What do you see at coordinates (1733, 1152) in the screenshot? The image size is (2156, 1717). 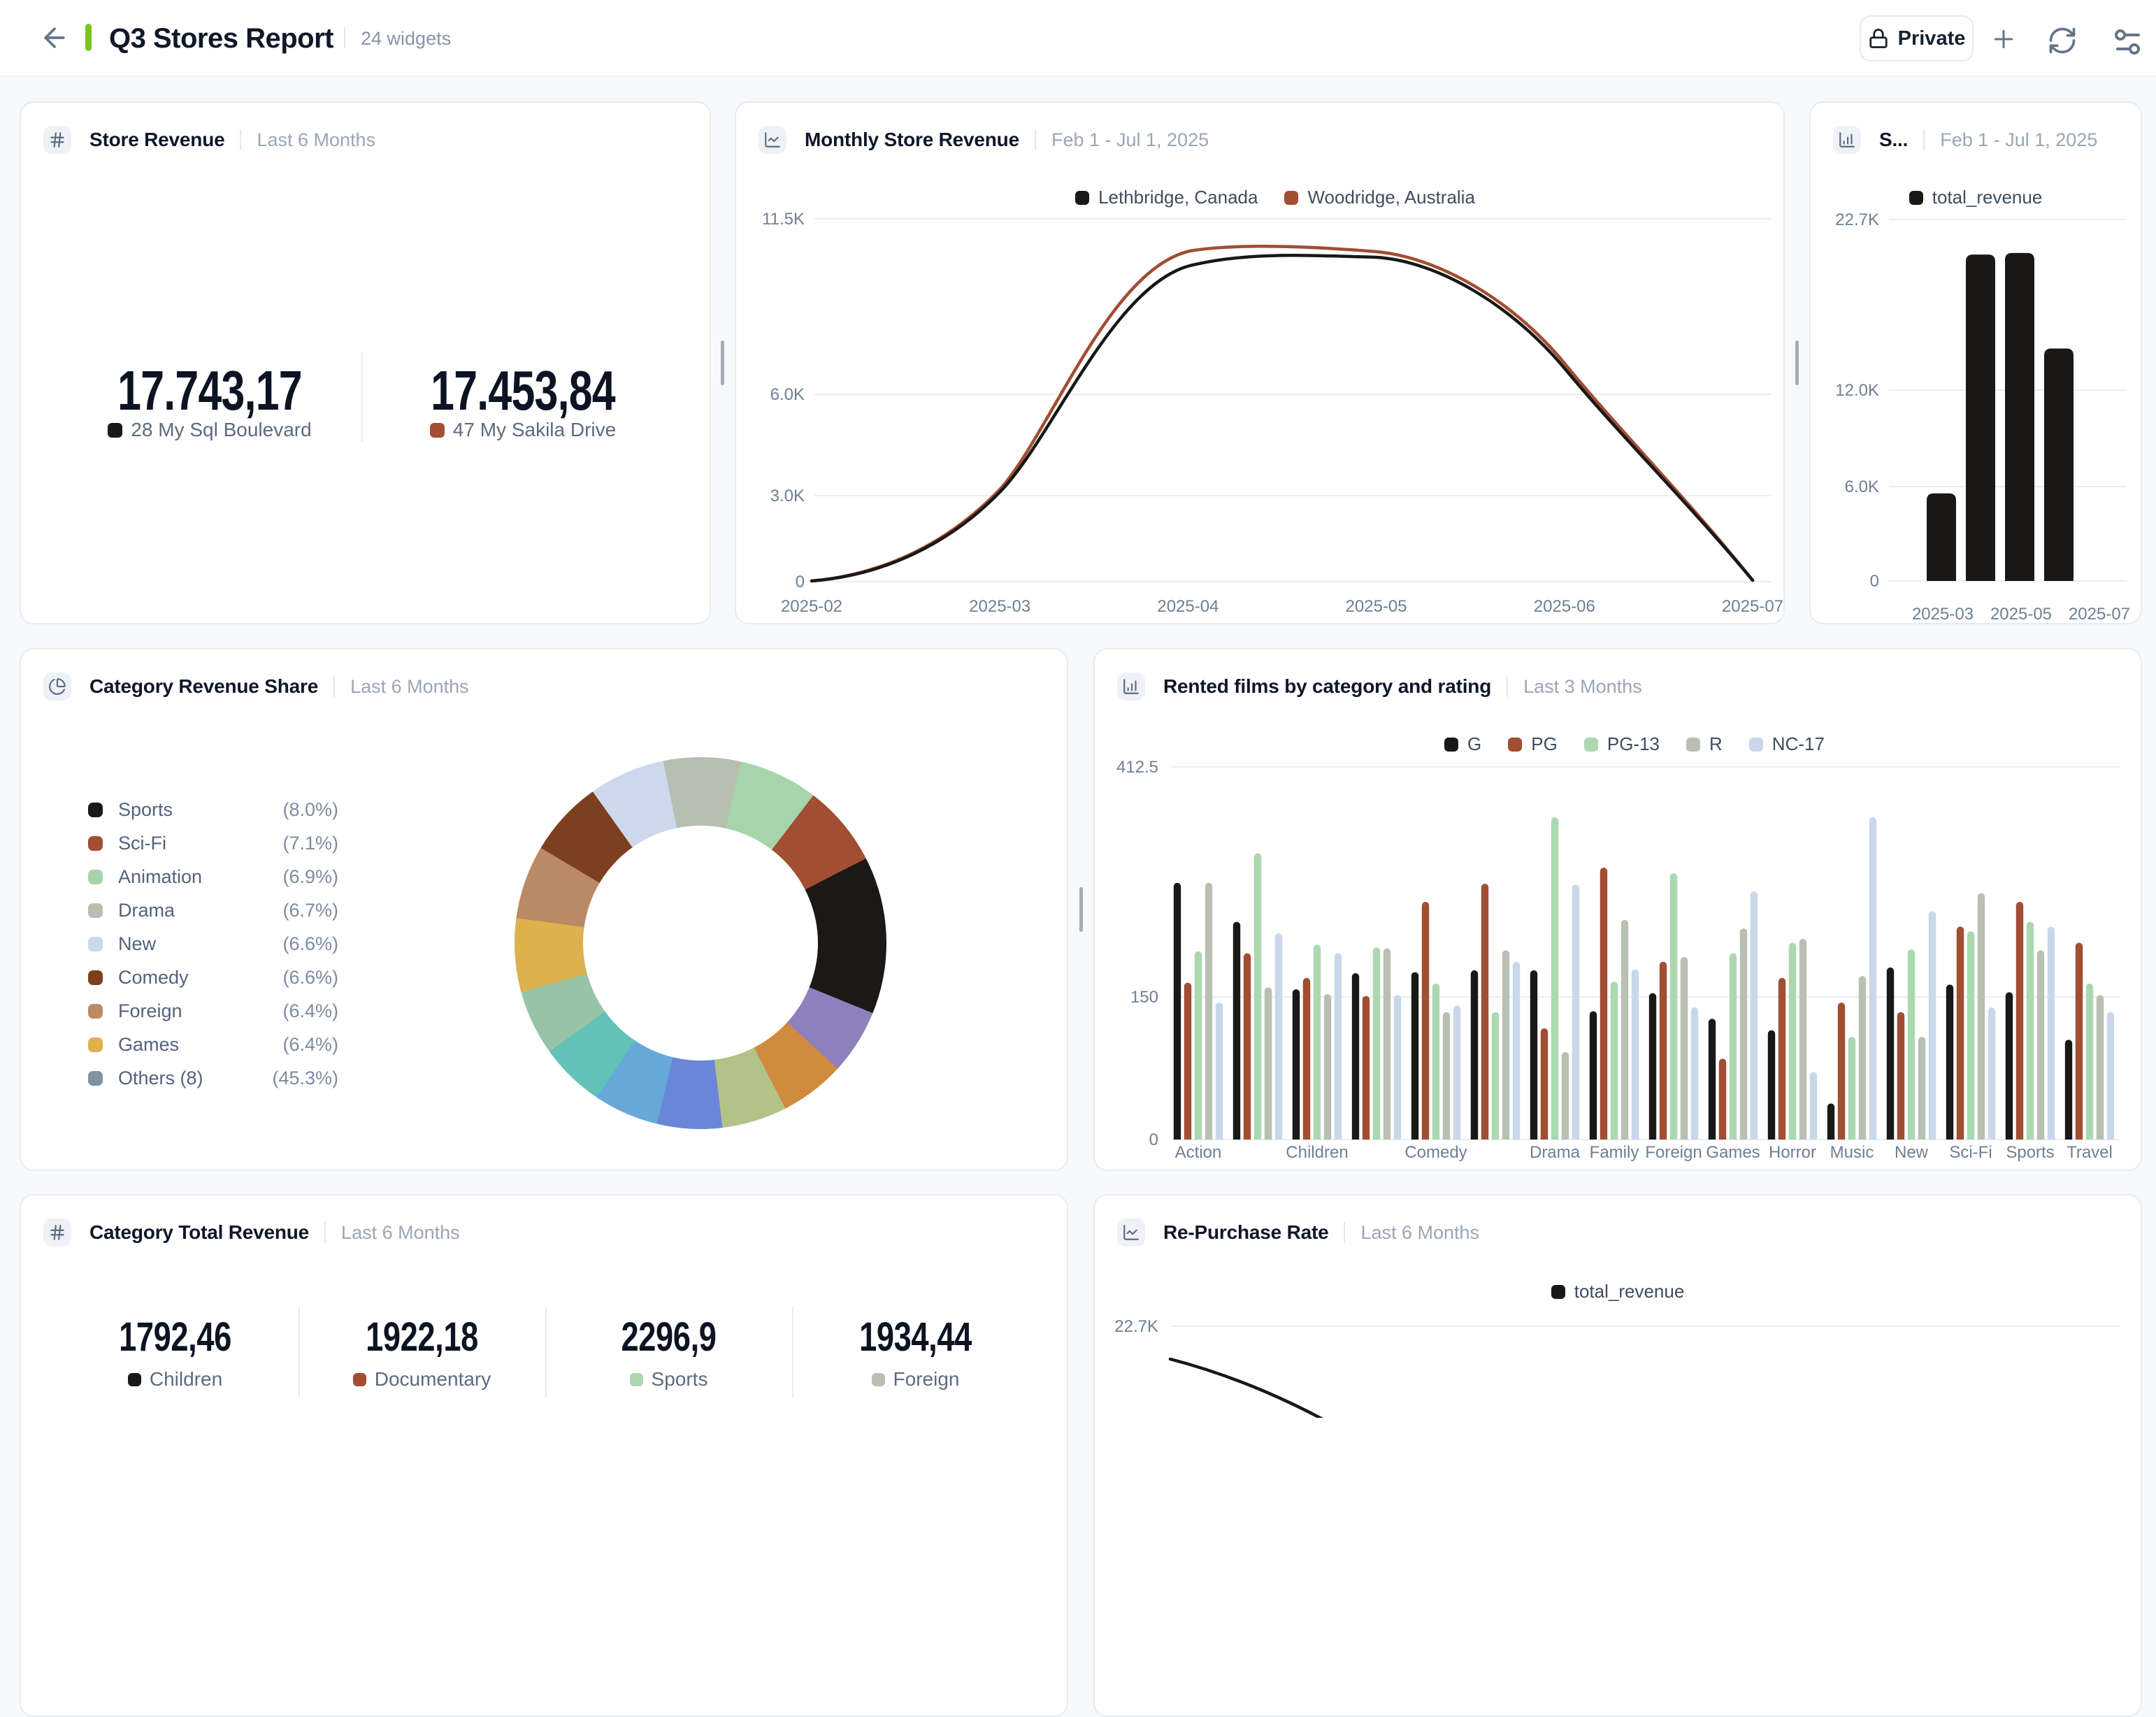 I see `svg-text: Games` at bounding box center [1733, 1152].